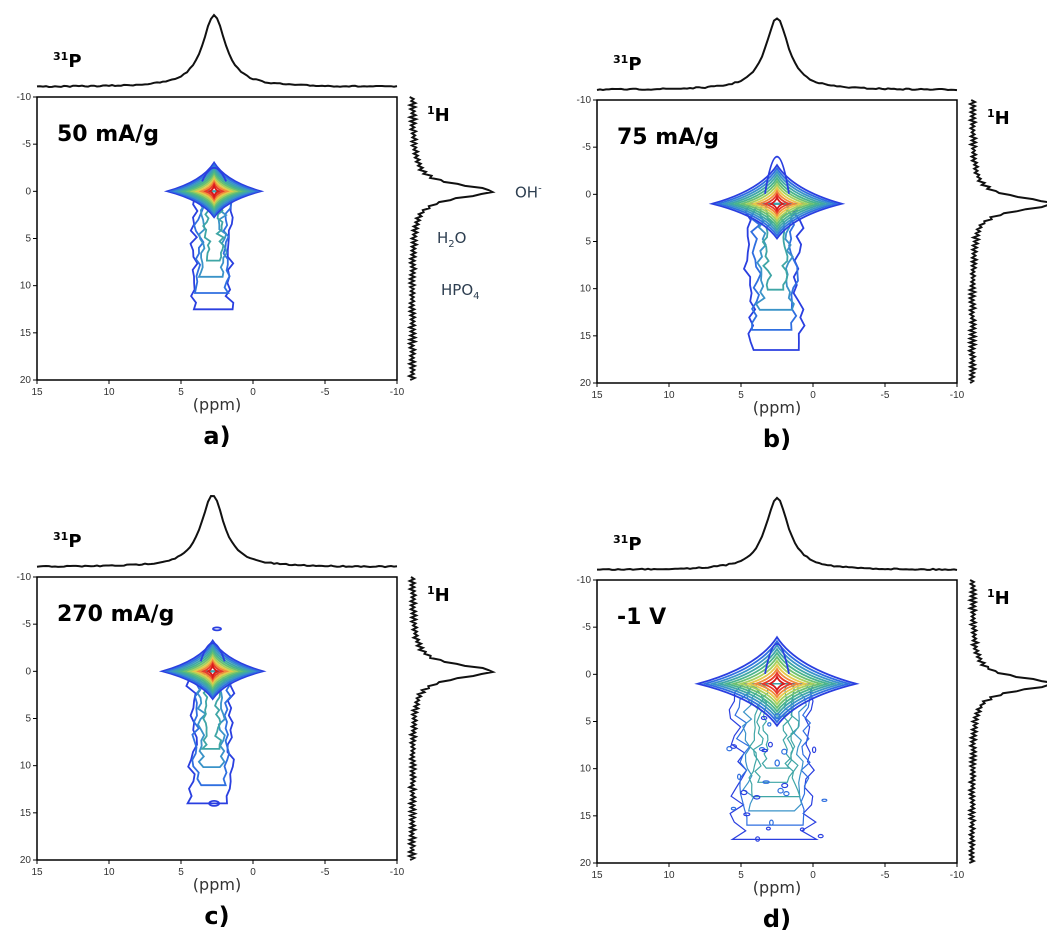 The height and width of the screenshot is (942, 1047). Describe the element at coordinates (460, 291) in the screenshot. I see `peak-annotation: HPO4` at that location.